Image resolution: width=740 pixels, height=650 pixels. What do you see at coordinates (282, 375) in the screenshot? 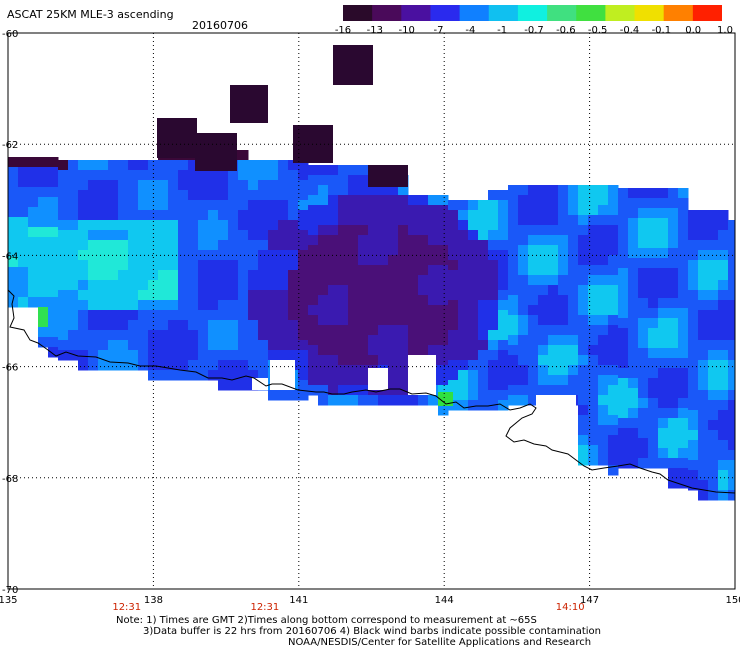
I see `land-gap` at bounding box center [282, 375].